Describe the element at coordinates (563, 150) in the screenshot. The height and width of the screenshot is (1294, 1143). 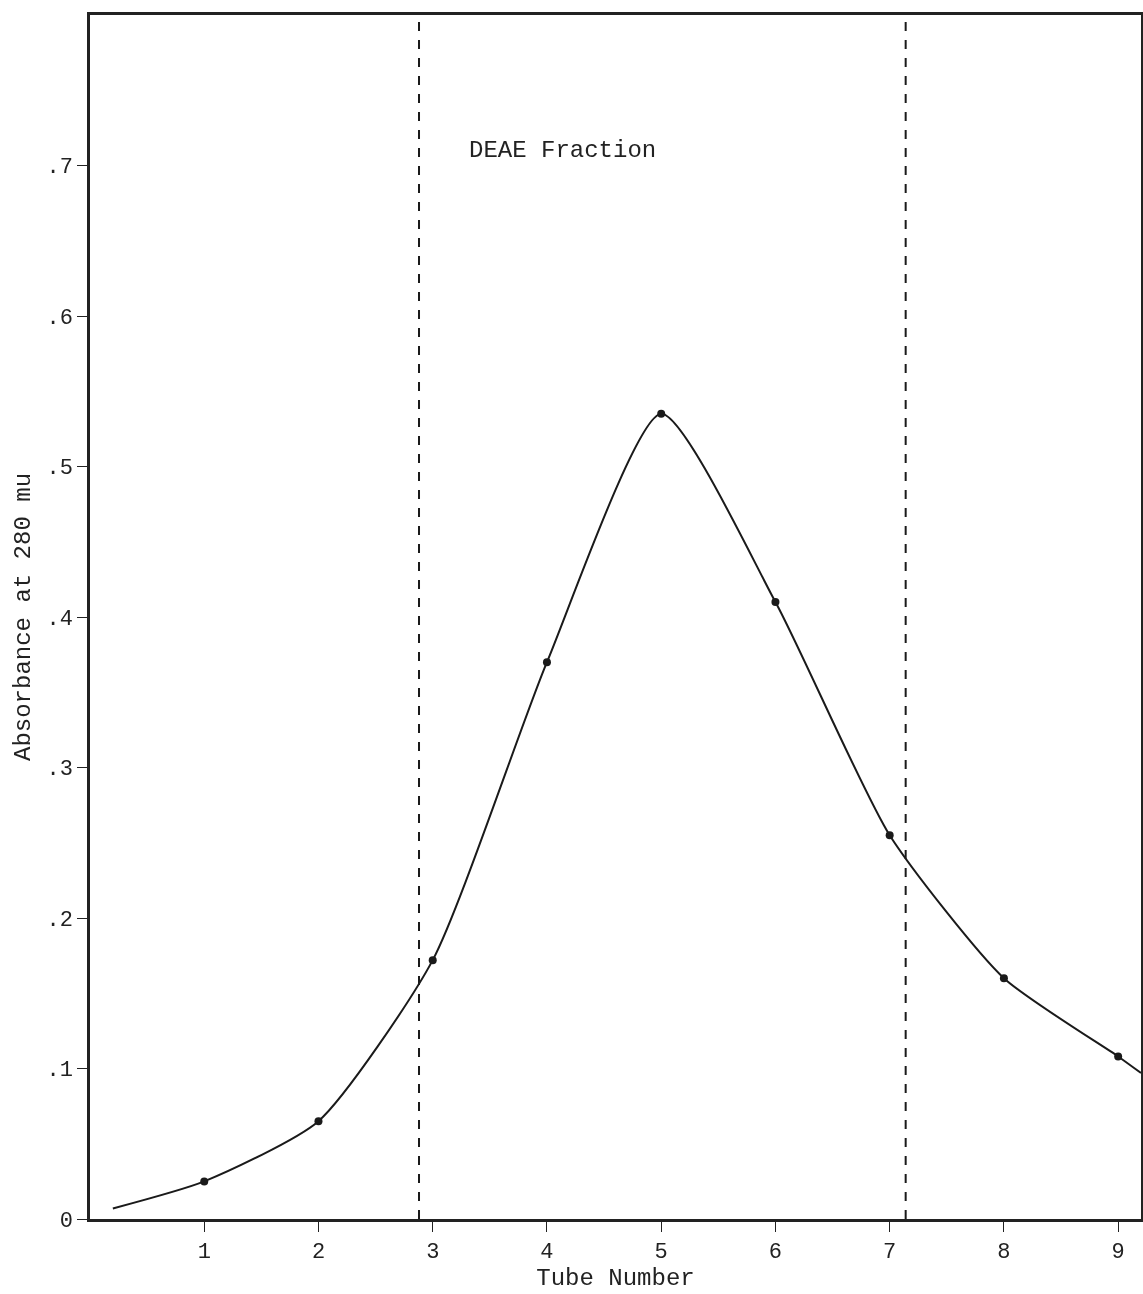
I see `annotation: DEAE Fraction` at that location.